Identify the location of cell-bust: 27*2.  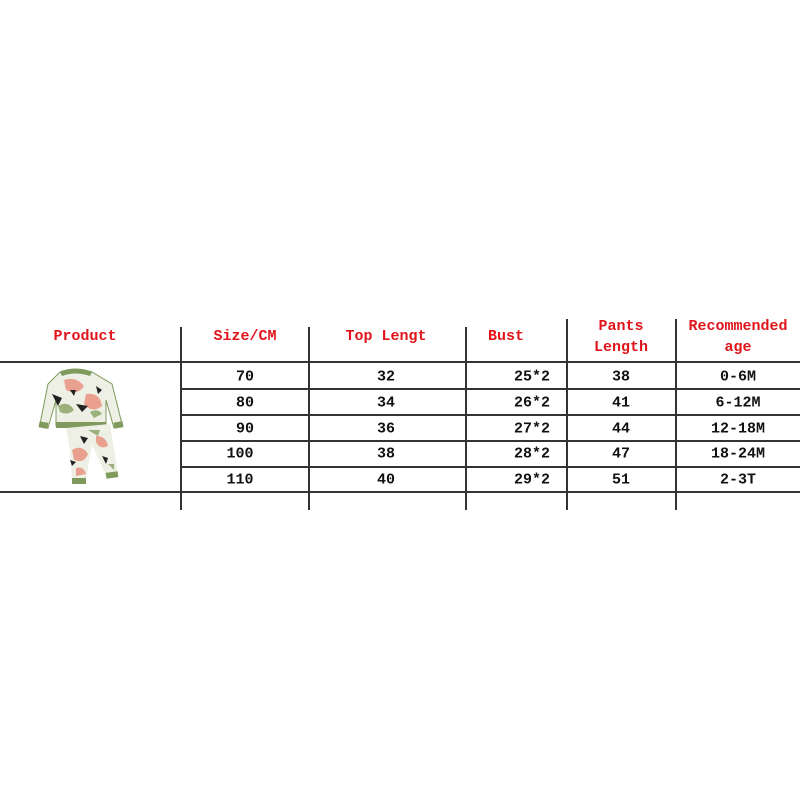
(532, 429).